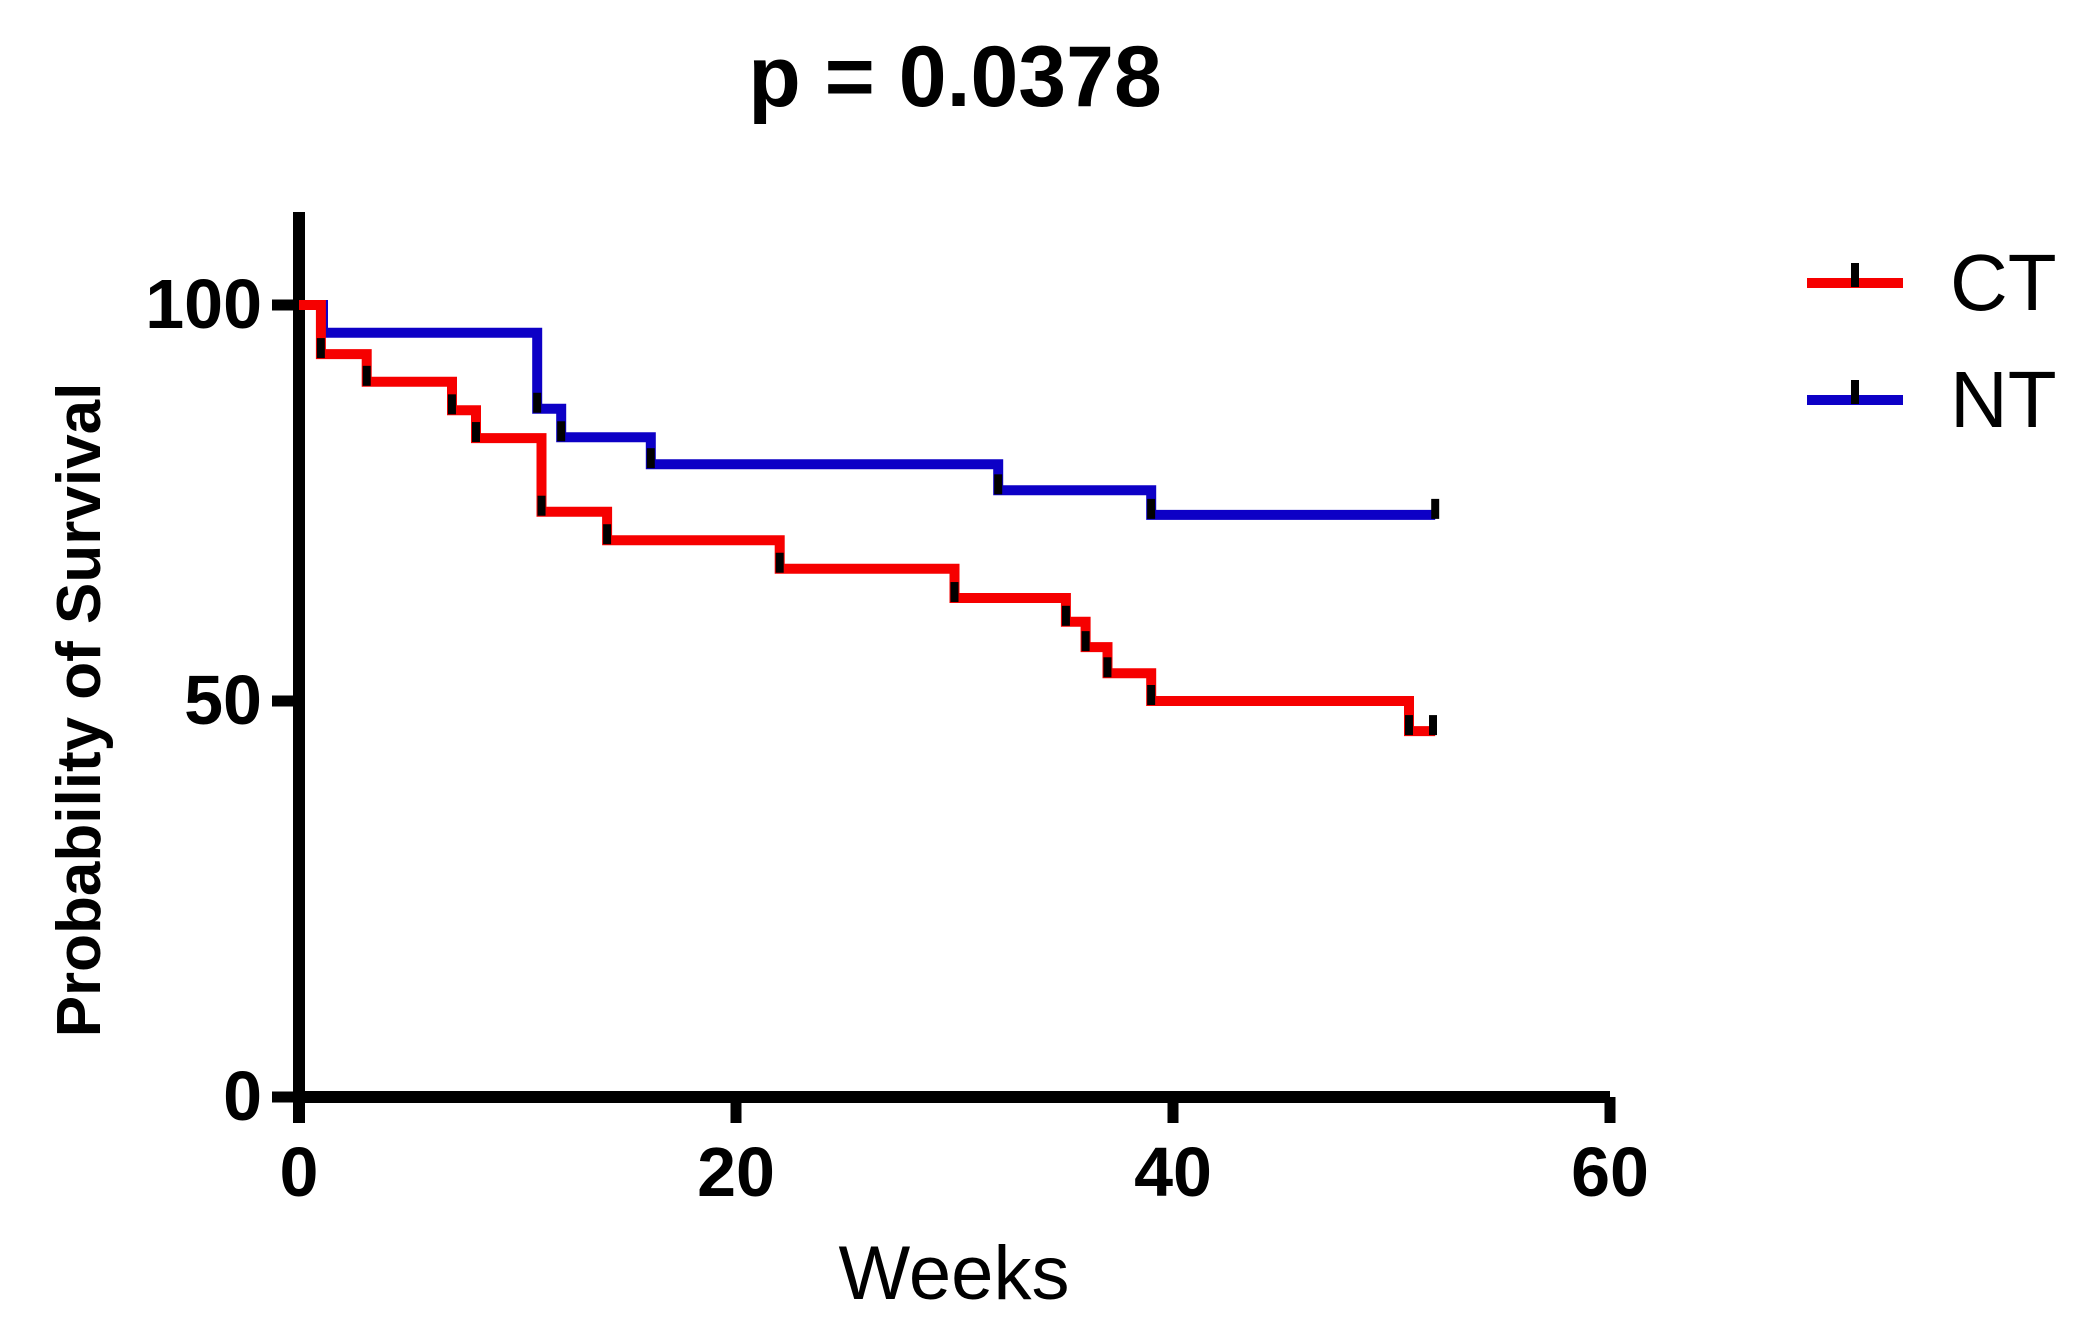 This screenshot has width=2073, height=1329. What do you see at coordinates (2003, 399) in the screenshot?
I see `legend-label-nt: NT` at bounding box center [2003, 399].